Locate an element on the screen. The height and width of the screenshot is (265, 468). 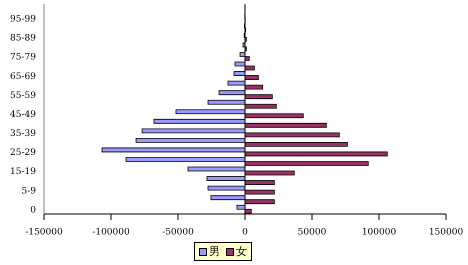
x-tick-label: 100000 is located at coordinates (379, 232).